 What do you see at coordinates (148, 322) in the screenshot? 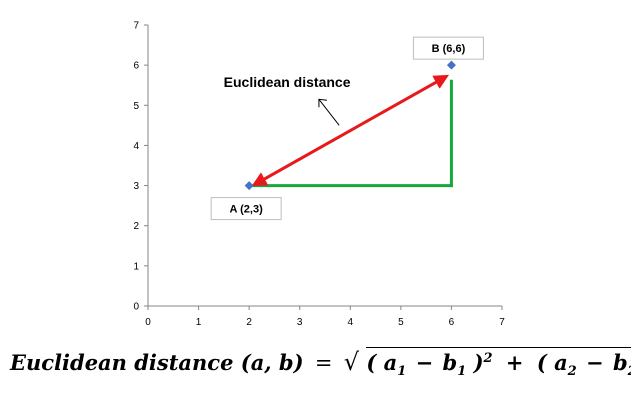
I see `x-tick-label: 0` at bounding box center [148, 322].